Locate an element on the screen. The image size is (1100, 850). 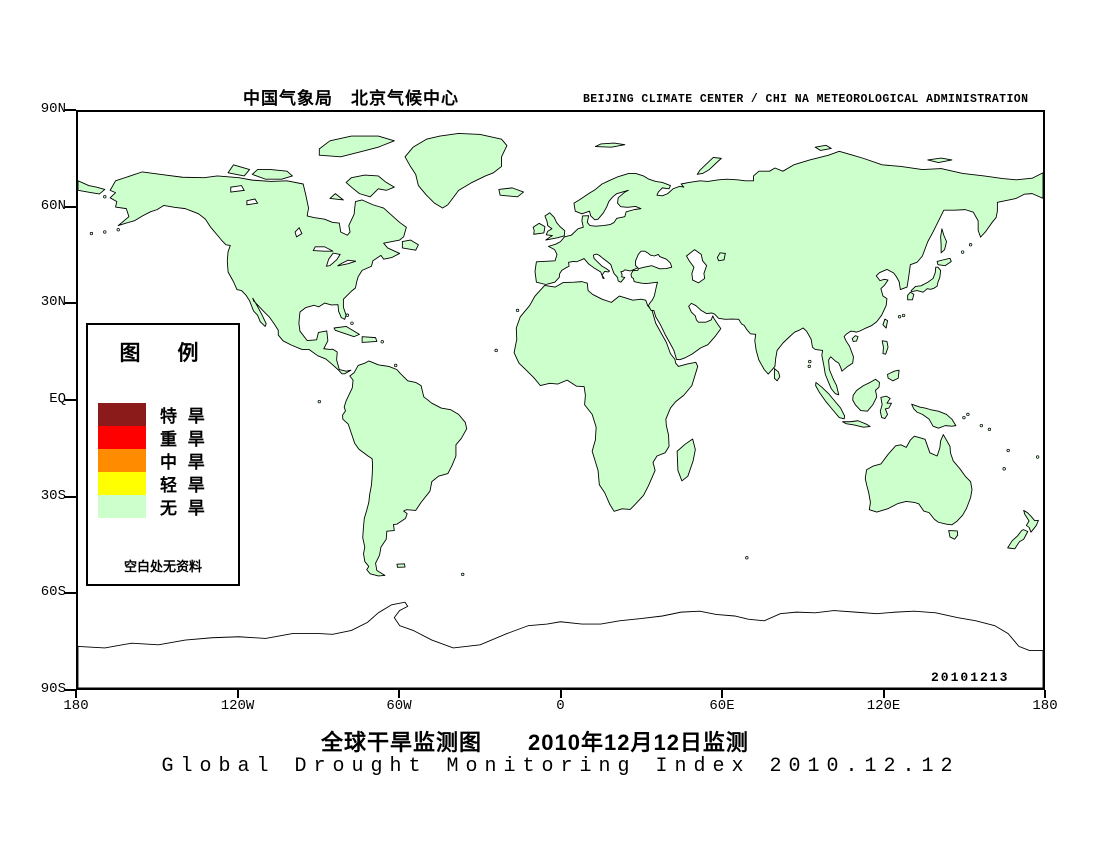
legend-rows: 特 旱重 旱中 旱轻 旱无 旱 is located at coordinates (168, 460).